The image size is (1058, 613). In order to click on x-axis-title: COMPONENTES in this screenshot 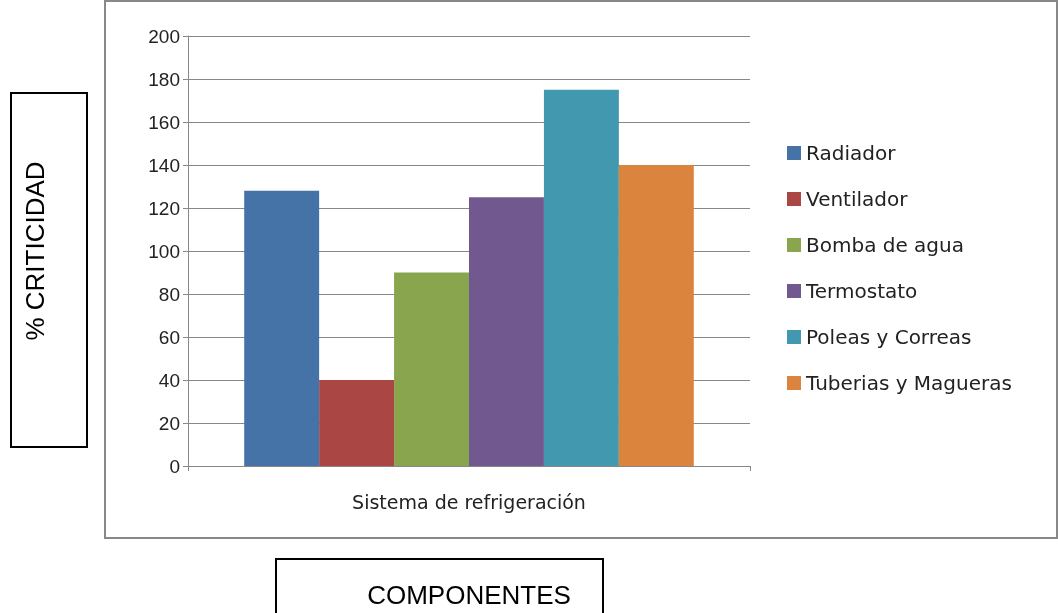, I will do `click(469, 595)`.